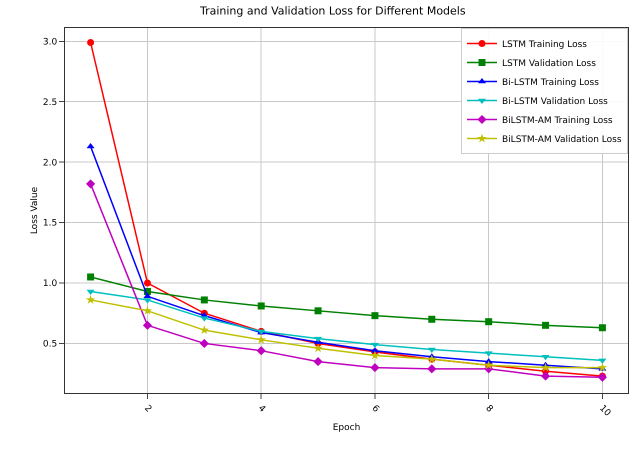 The image size is (640, 453). Describe the element at coordinates (489, 409) in the screenshot. I see `x-tick-label: 8` at that location.